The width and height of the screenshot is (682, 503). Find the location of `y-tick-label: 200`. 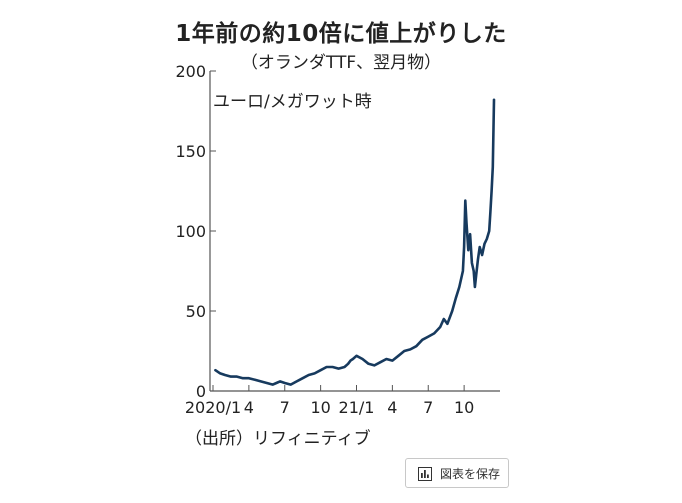

y-tick-label: 200 is located at coordinates (190, 71).